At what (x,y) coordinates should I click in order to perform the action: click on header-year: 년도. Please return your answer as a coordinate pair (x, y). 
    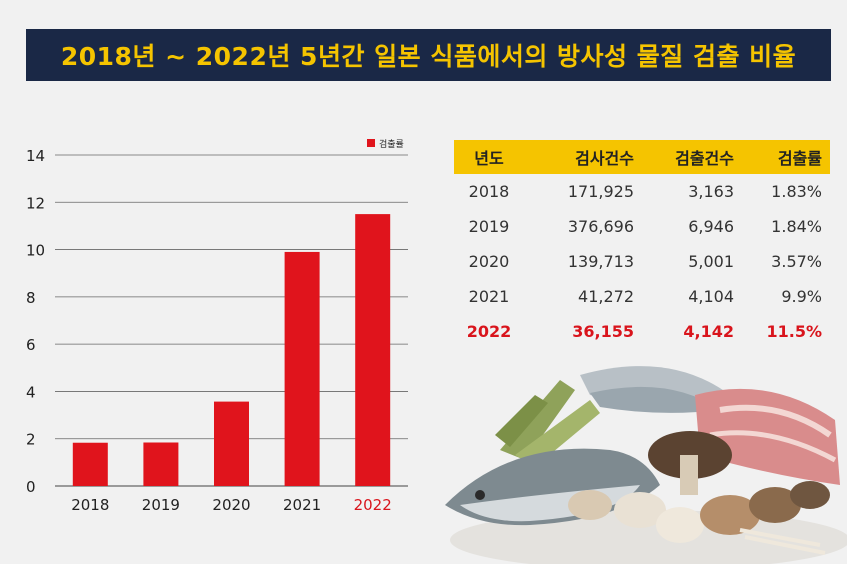
    Looking at the image, I should click on (489, 158).